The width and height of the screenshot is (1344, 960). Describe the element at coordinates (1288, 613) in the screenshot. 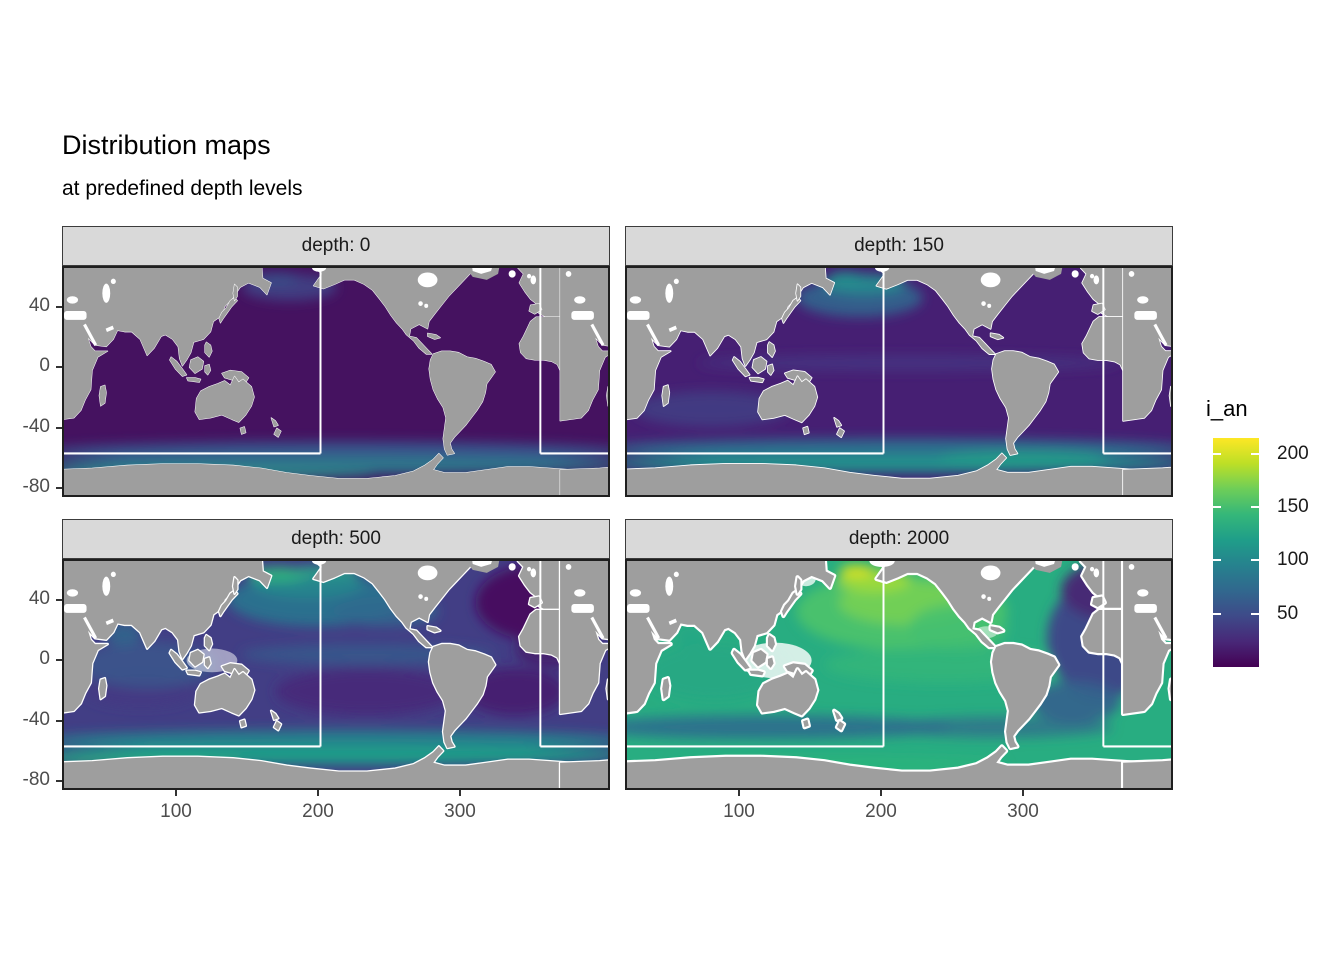

I see `legend-tick-label: 50` at that location.